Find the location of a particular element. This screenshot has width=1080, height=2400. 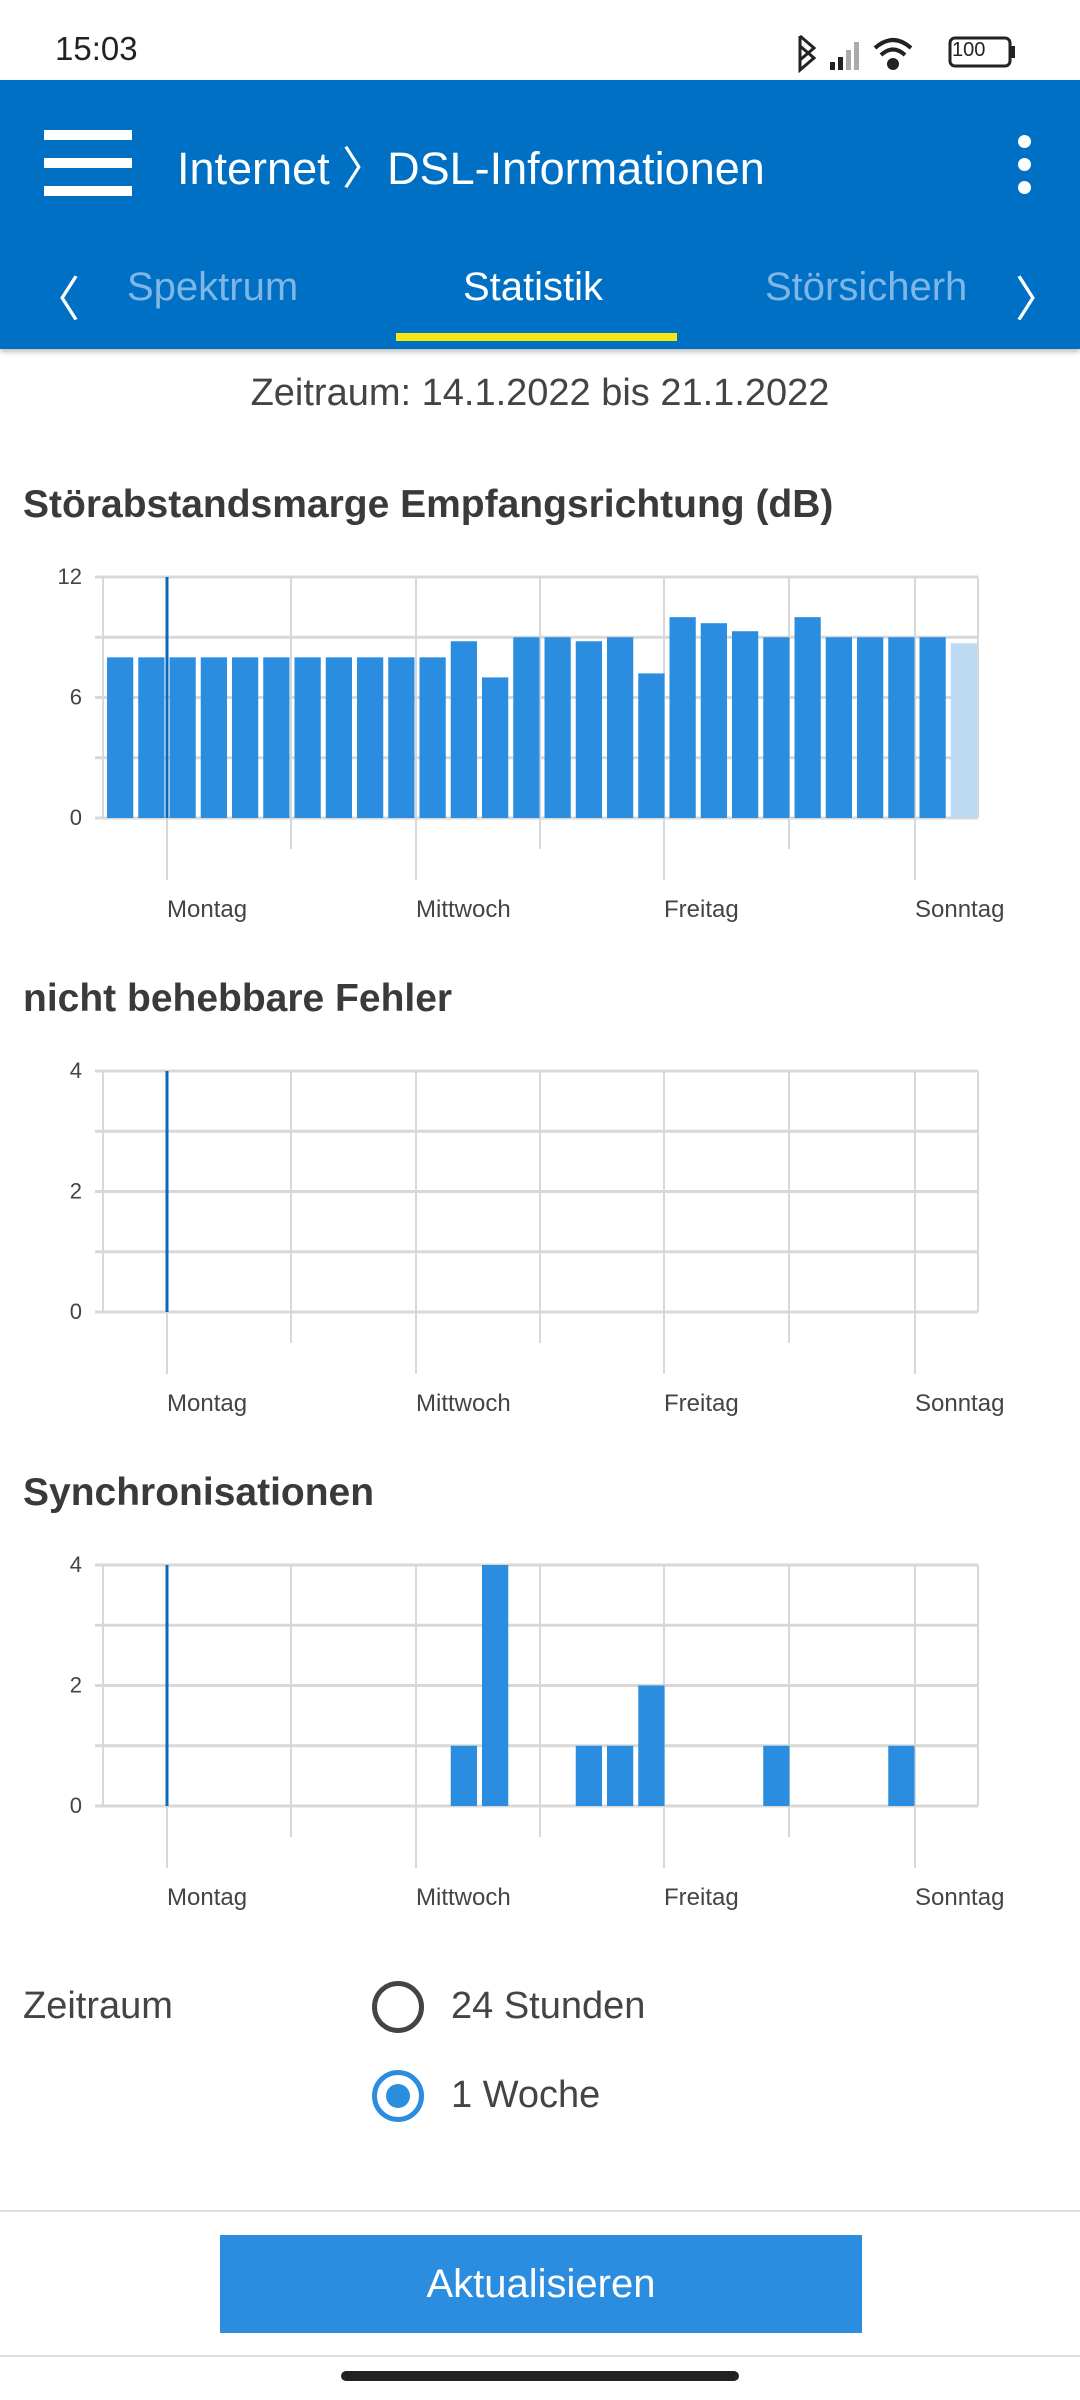

chart-uncorrectable-errors: 0 2 4 Montag Mittwoch Freitag Sonntag is located at coordinates (537, 1237).